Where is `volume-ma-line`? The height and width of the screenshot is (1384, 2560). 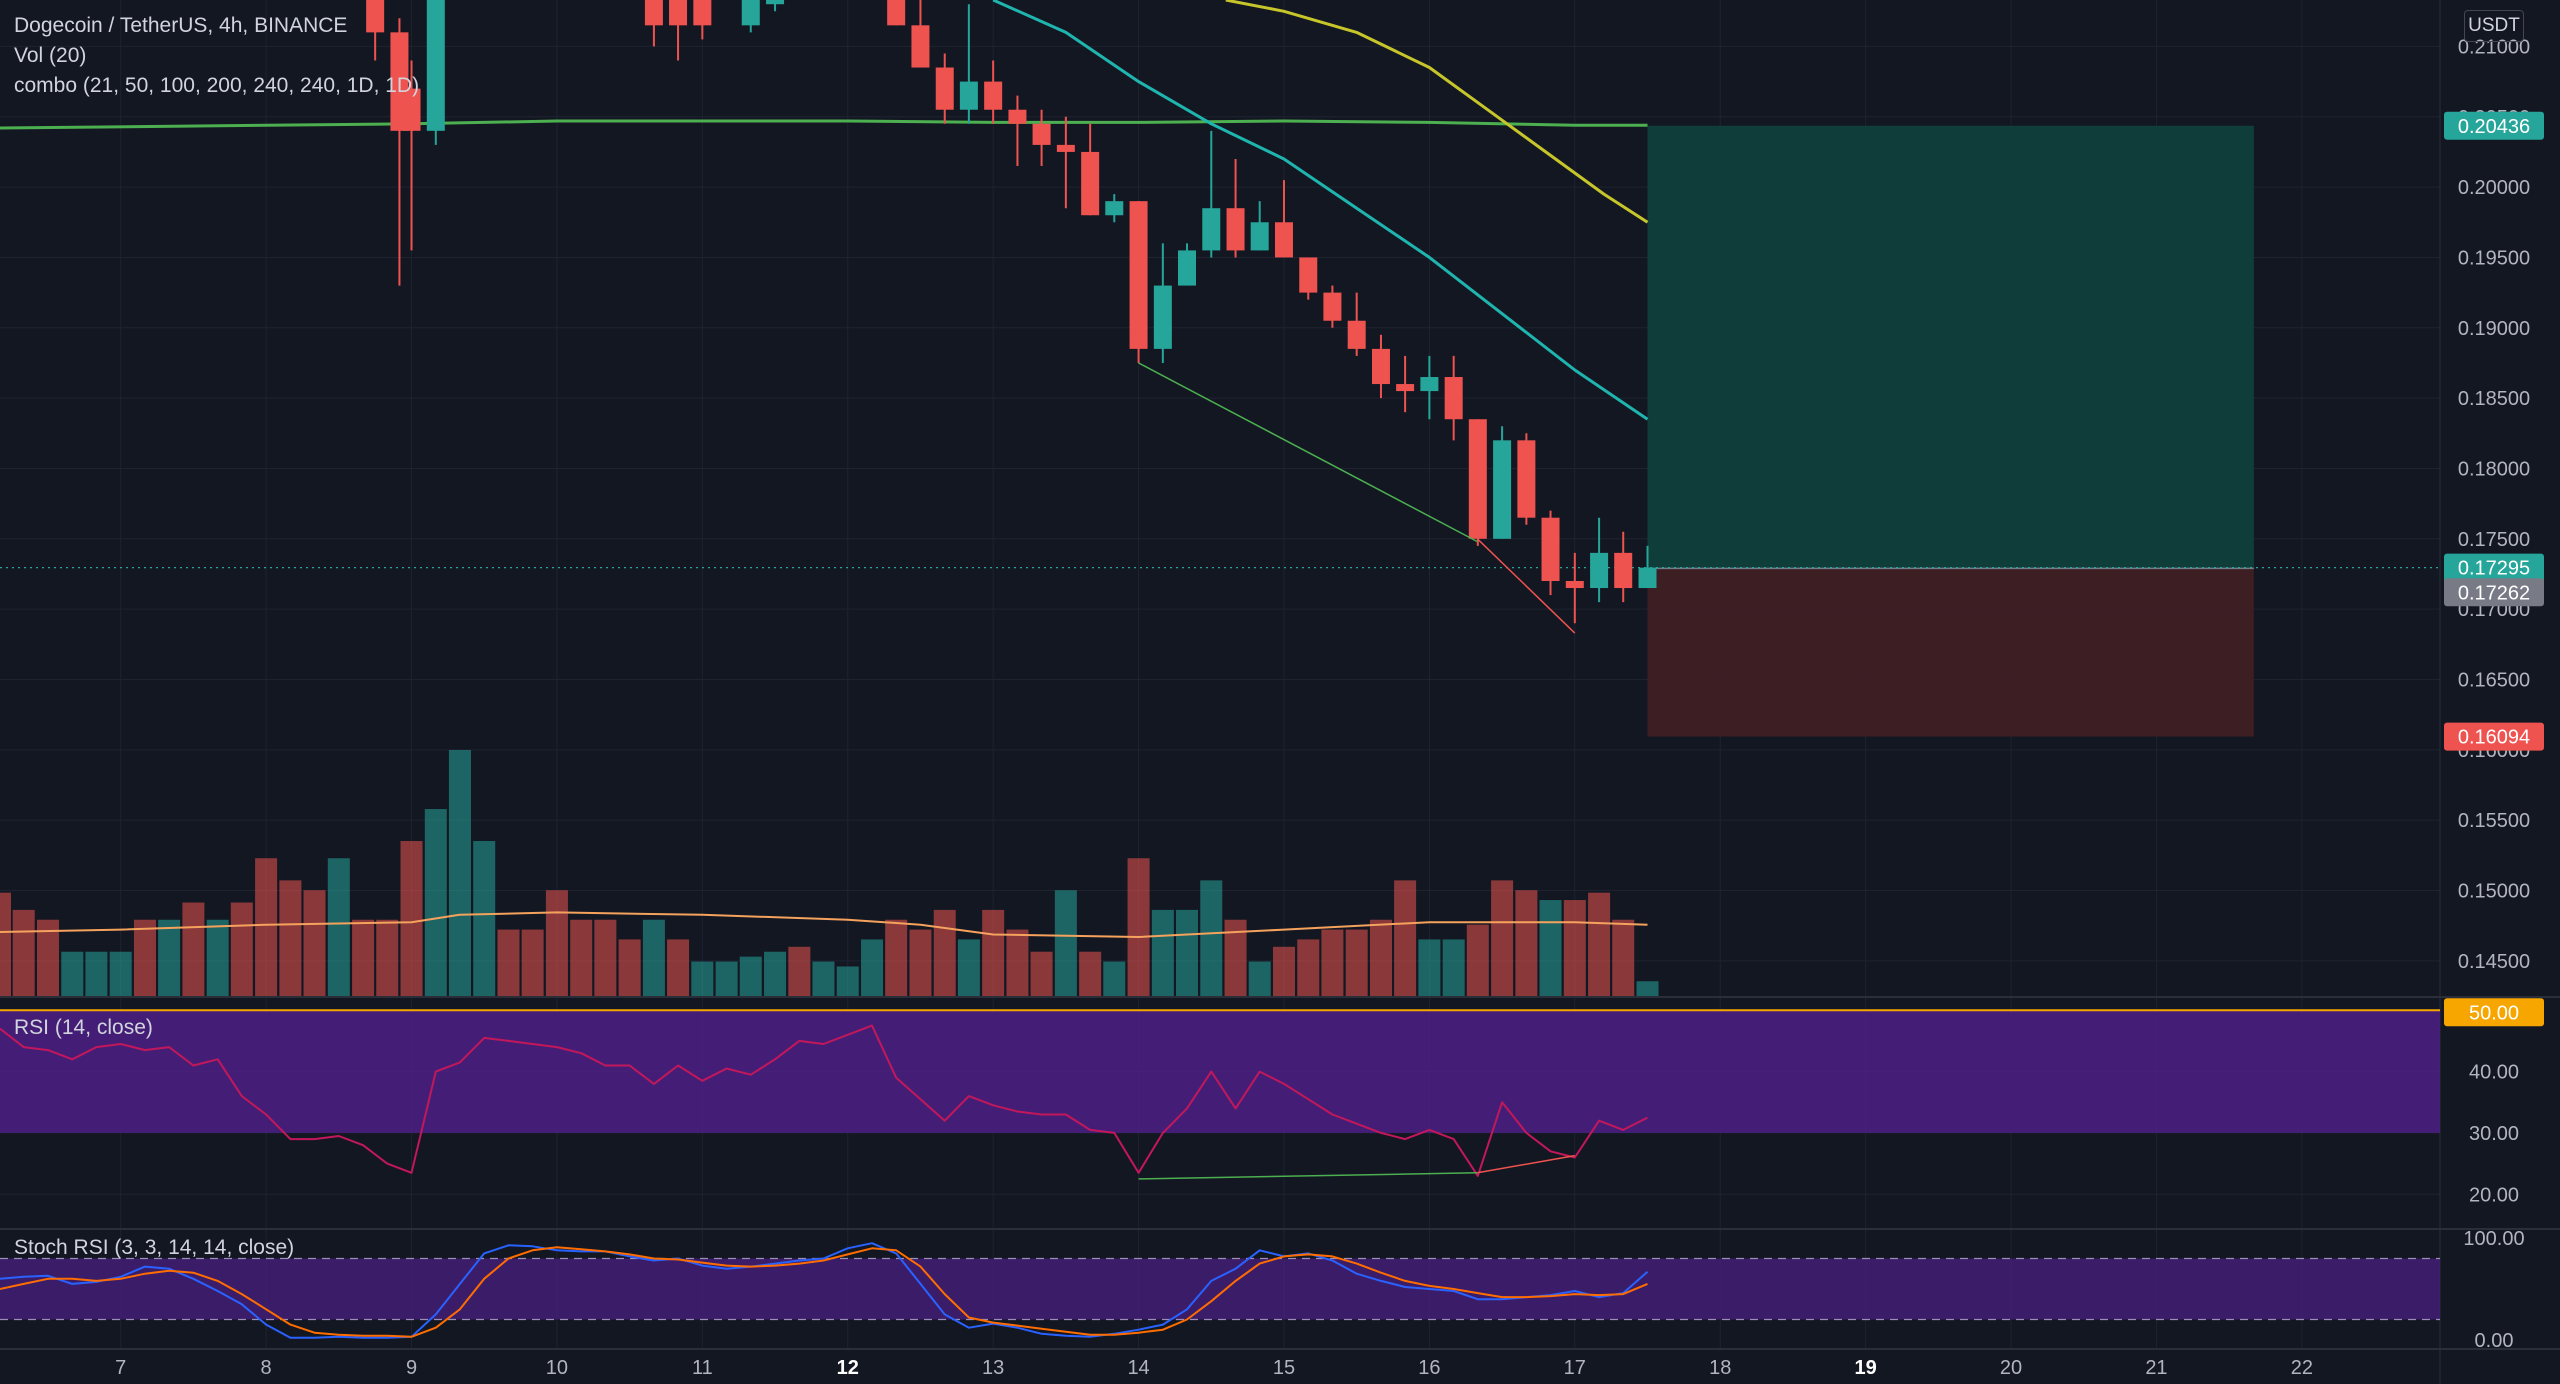
volume-ma-line is located at coordinates (824, 924).